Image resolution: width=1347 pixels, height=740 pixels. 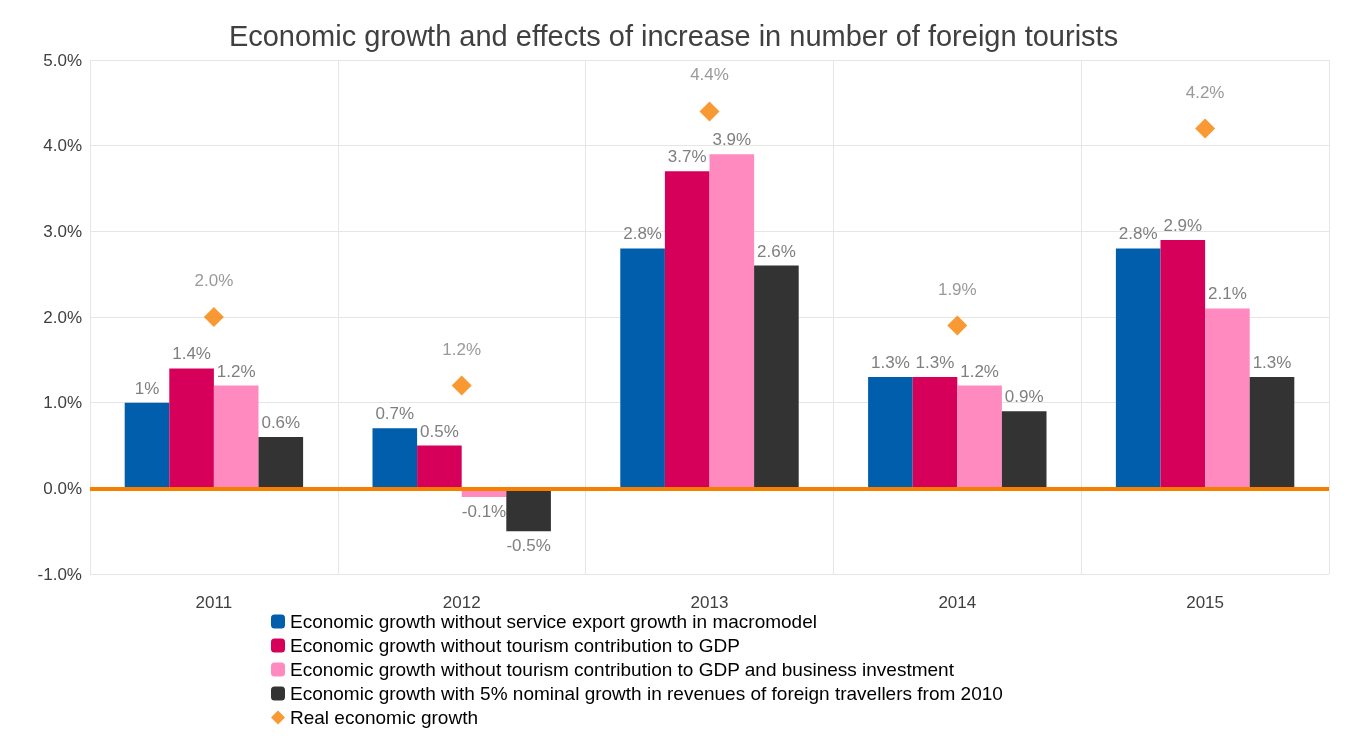 What do you see at coordinates (395, 414) in the screenshot?
I see `data-label: 0.7%` at bounding box center [395, 414].